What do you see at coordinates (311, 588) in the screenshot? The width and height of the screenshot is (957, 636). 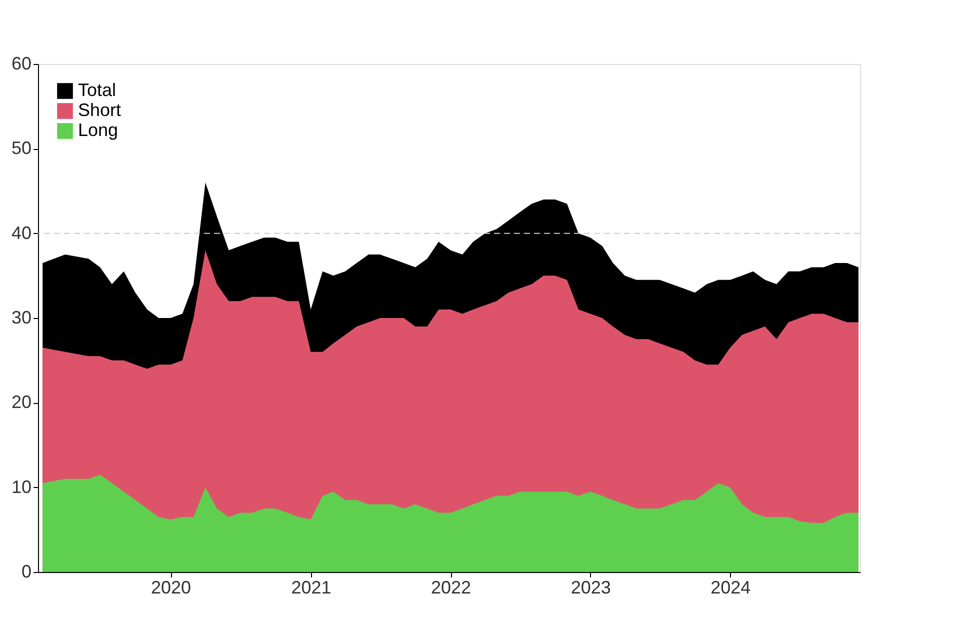 I see `x-tick-label: 2021` at bounding box center [311, 588].